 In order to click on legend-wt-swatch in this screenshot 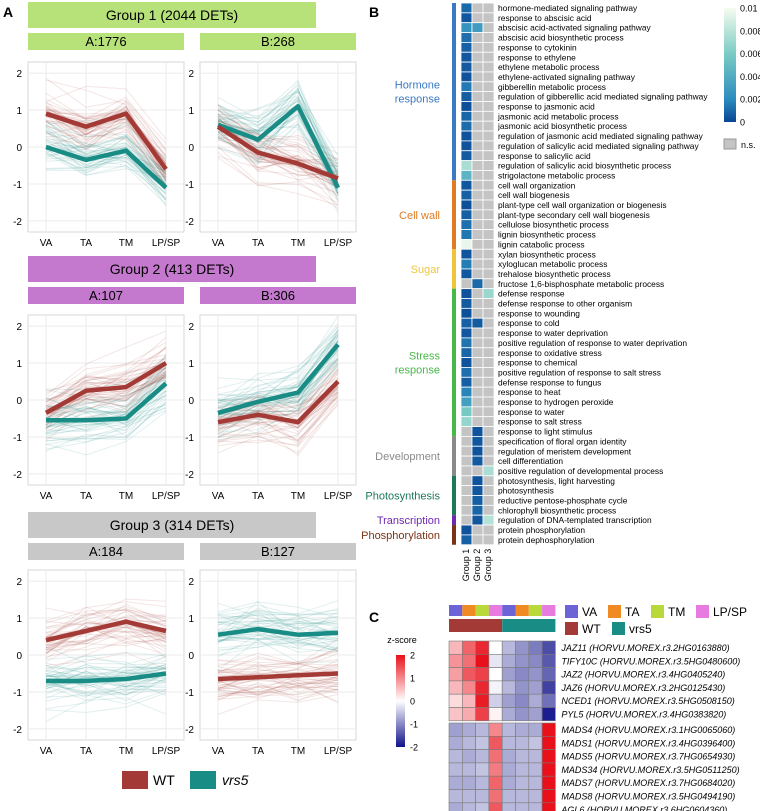, I will do `click(135, 780)`.